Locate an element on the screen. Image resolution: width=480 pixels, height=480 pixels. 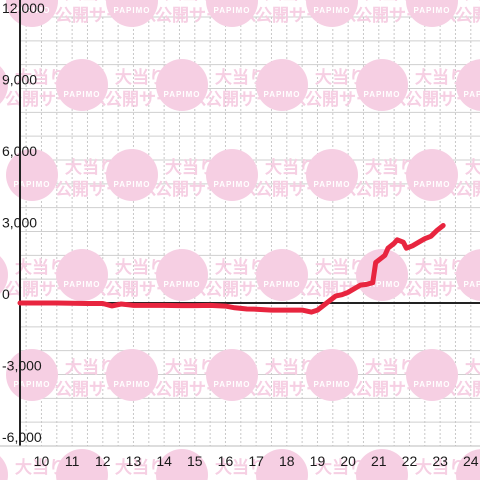
x-tick-label: 12 is located at coordinates (103, 461).